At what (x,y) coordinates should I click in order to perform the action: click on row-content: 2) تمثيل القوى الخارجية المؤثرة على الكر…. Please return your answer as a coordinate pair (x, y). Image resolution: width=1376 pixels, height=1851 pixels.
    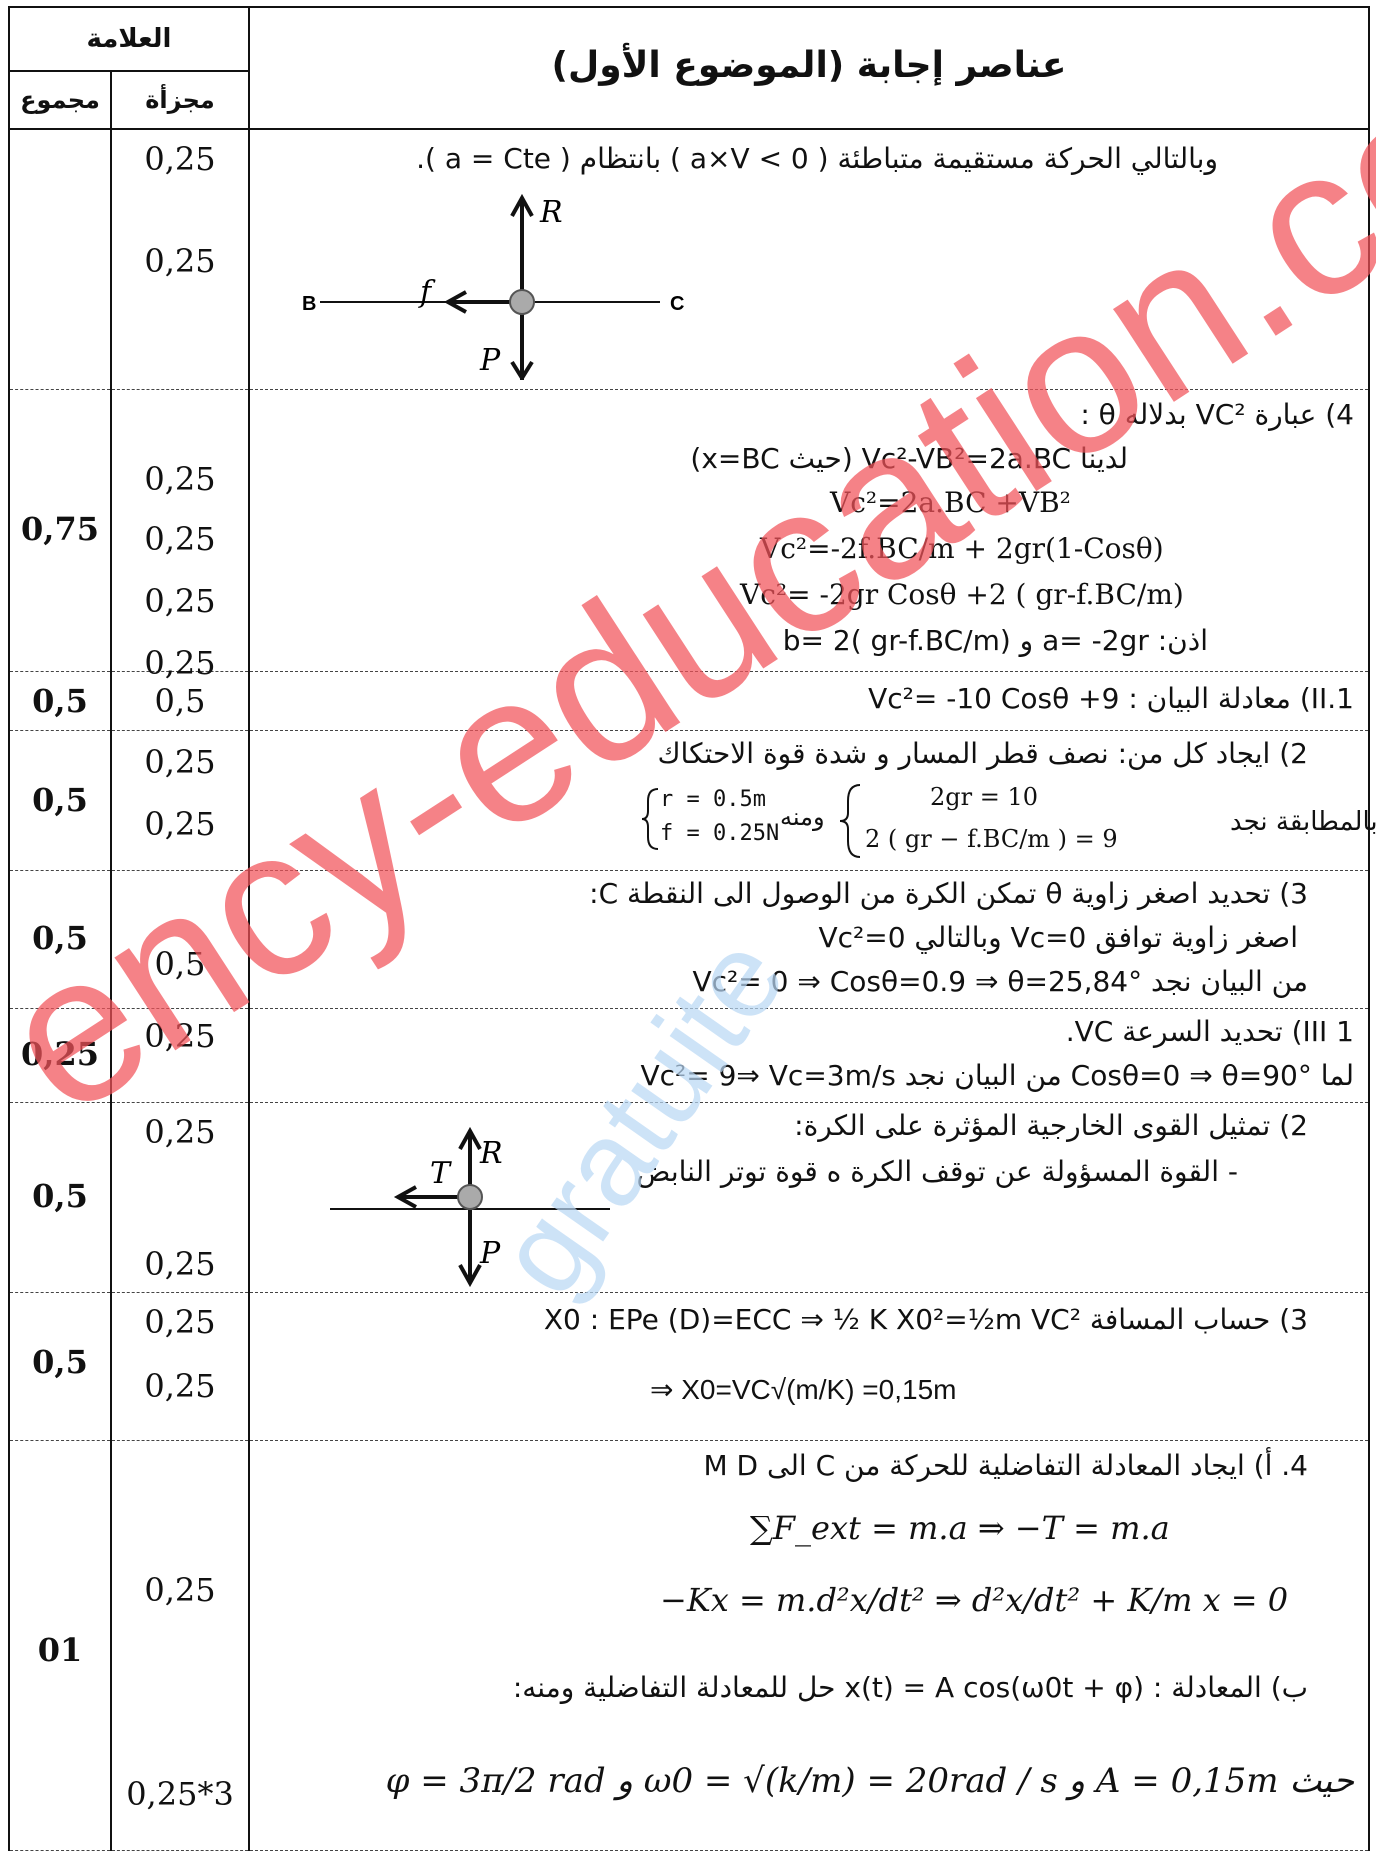
    Looking at the image, I should click on (809, 1197).